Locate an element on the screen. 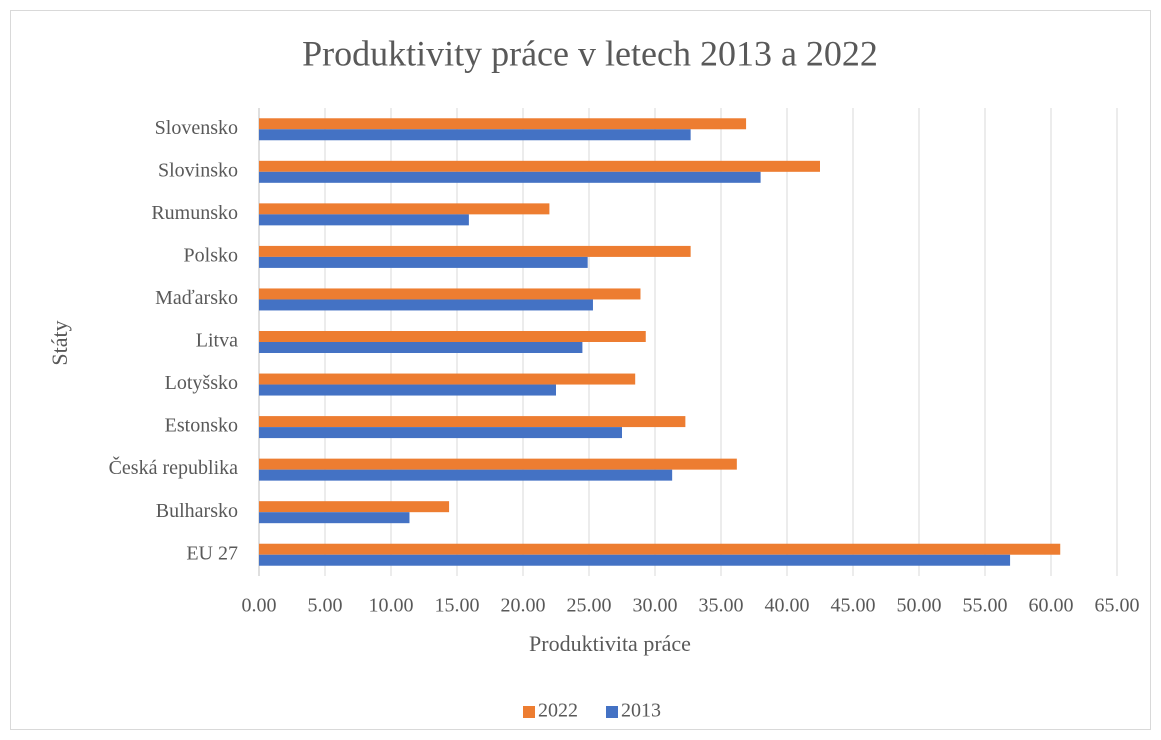 The width and height of the screenshot is (1161, 740). x-tick-label: 25.00 is located at coordinates (589, 606).